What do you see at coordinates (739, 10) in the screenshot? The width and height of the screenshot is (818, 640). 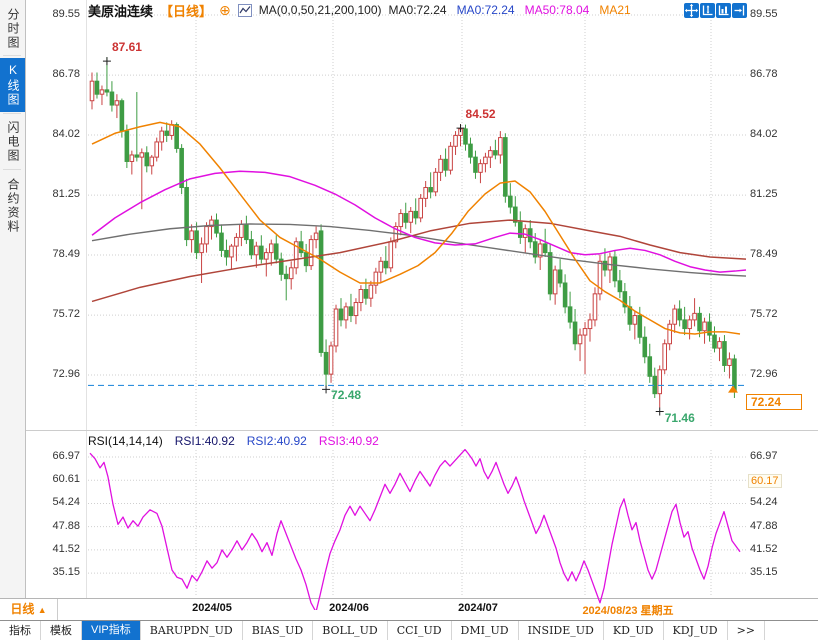 I see `page-forward-icon` at bounding box center [739, 10].